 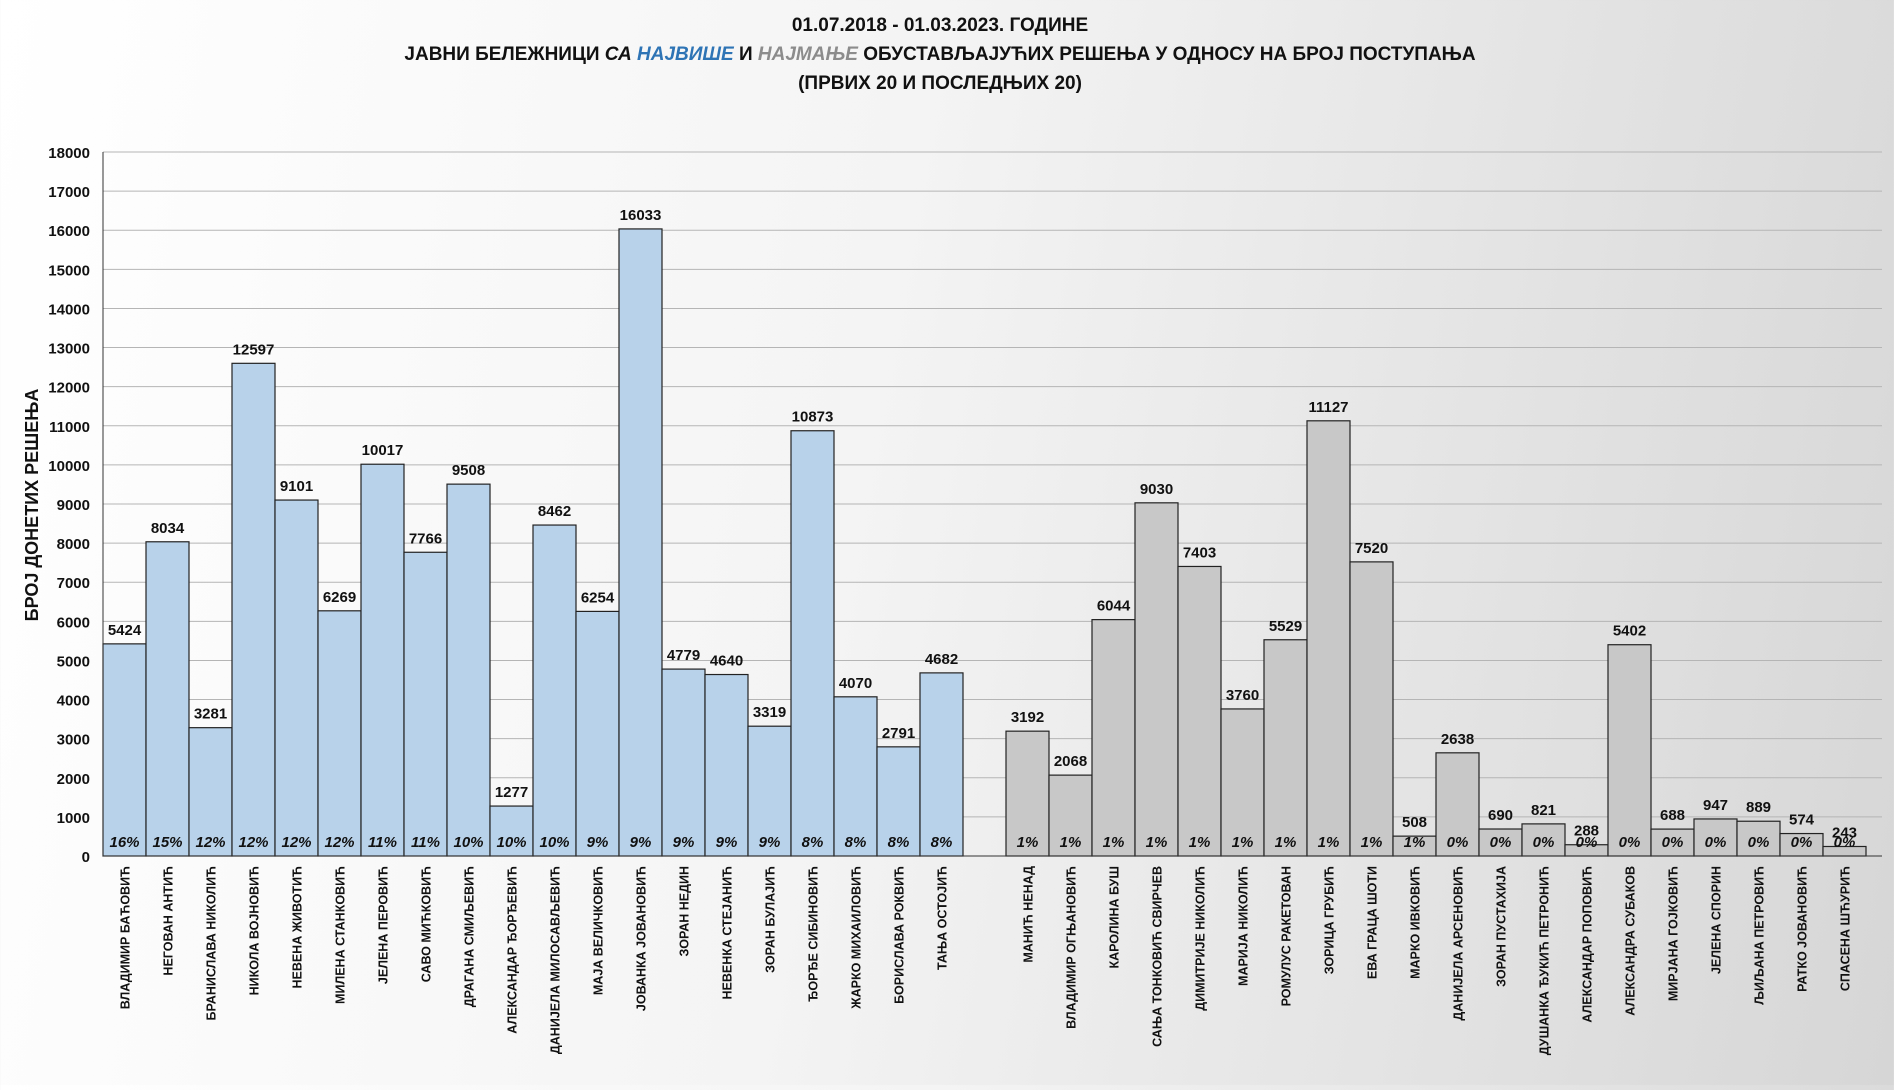 I want to click on bar-value-label: 10017, so click(x=383, y=450).